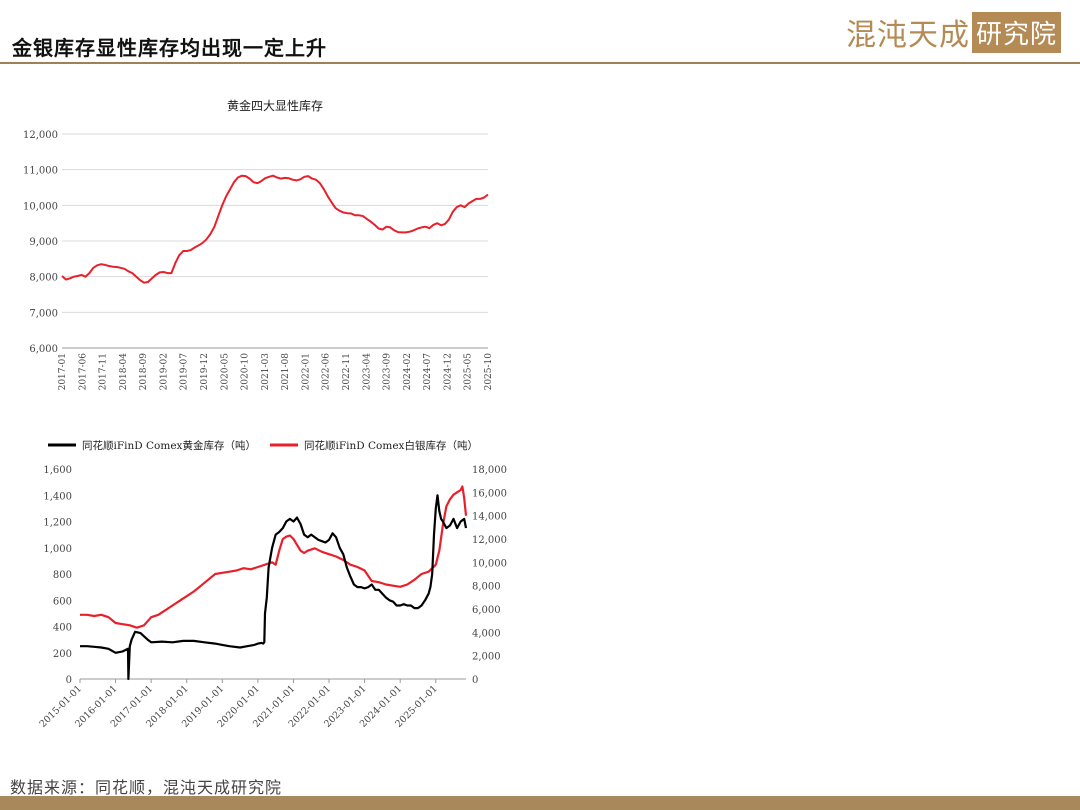  Describe the element at coordinates (428, 372) in the screenshot. I see `x-tick-label: 2024-07` at that location.